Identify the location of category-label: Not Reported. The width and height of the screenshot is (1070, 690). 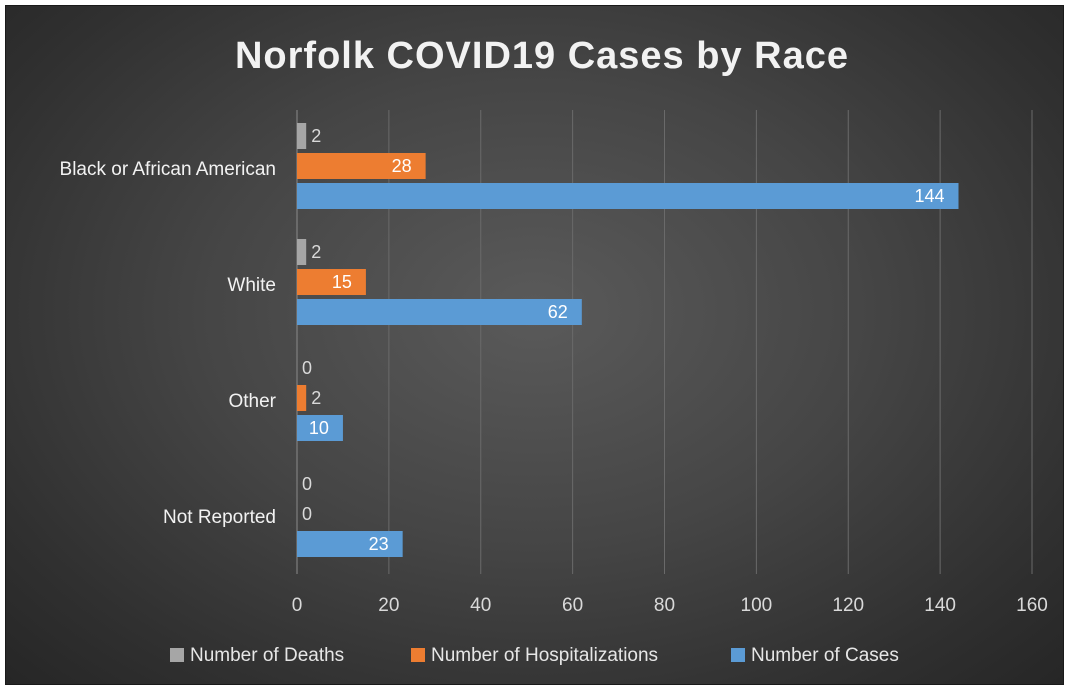
(219, 517).